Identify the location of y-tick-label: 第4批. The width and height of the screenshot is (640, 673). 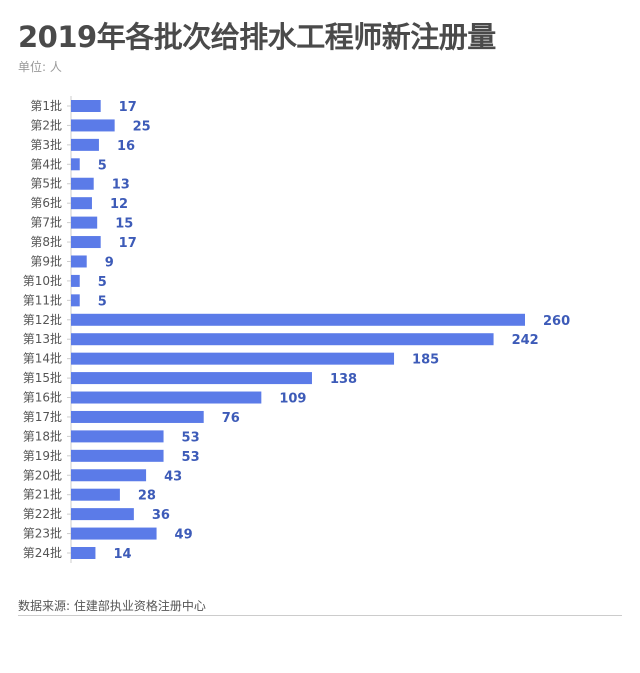
(46, 163).